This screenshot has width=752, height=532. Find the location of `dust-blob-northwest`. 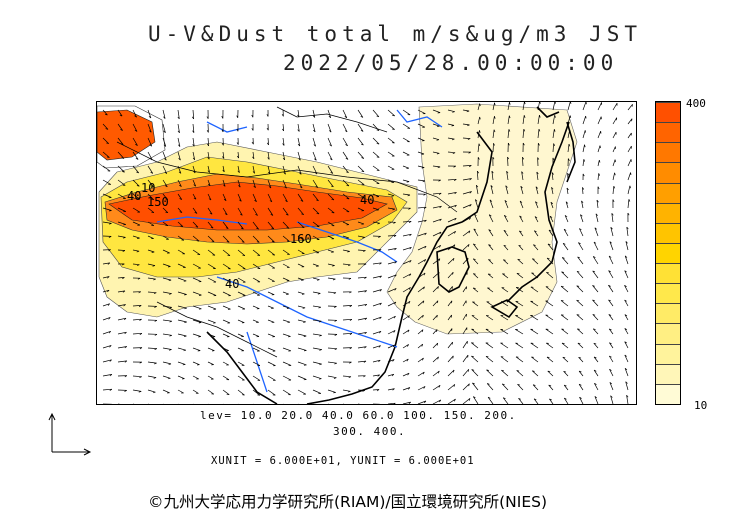

dust-blob-northwest is located at coordinates (126, 135).